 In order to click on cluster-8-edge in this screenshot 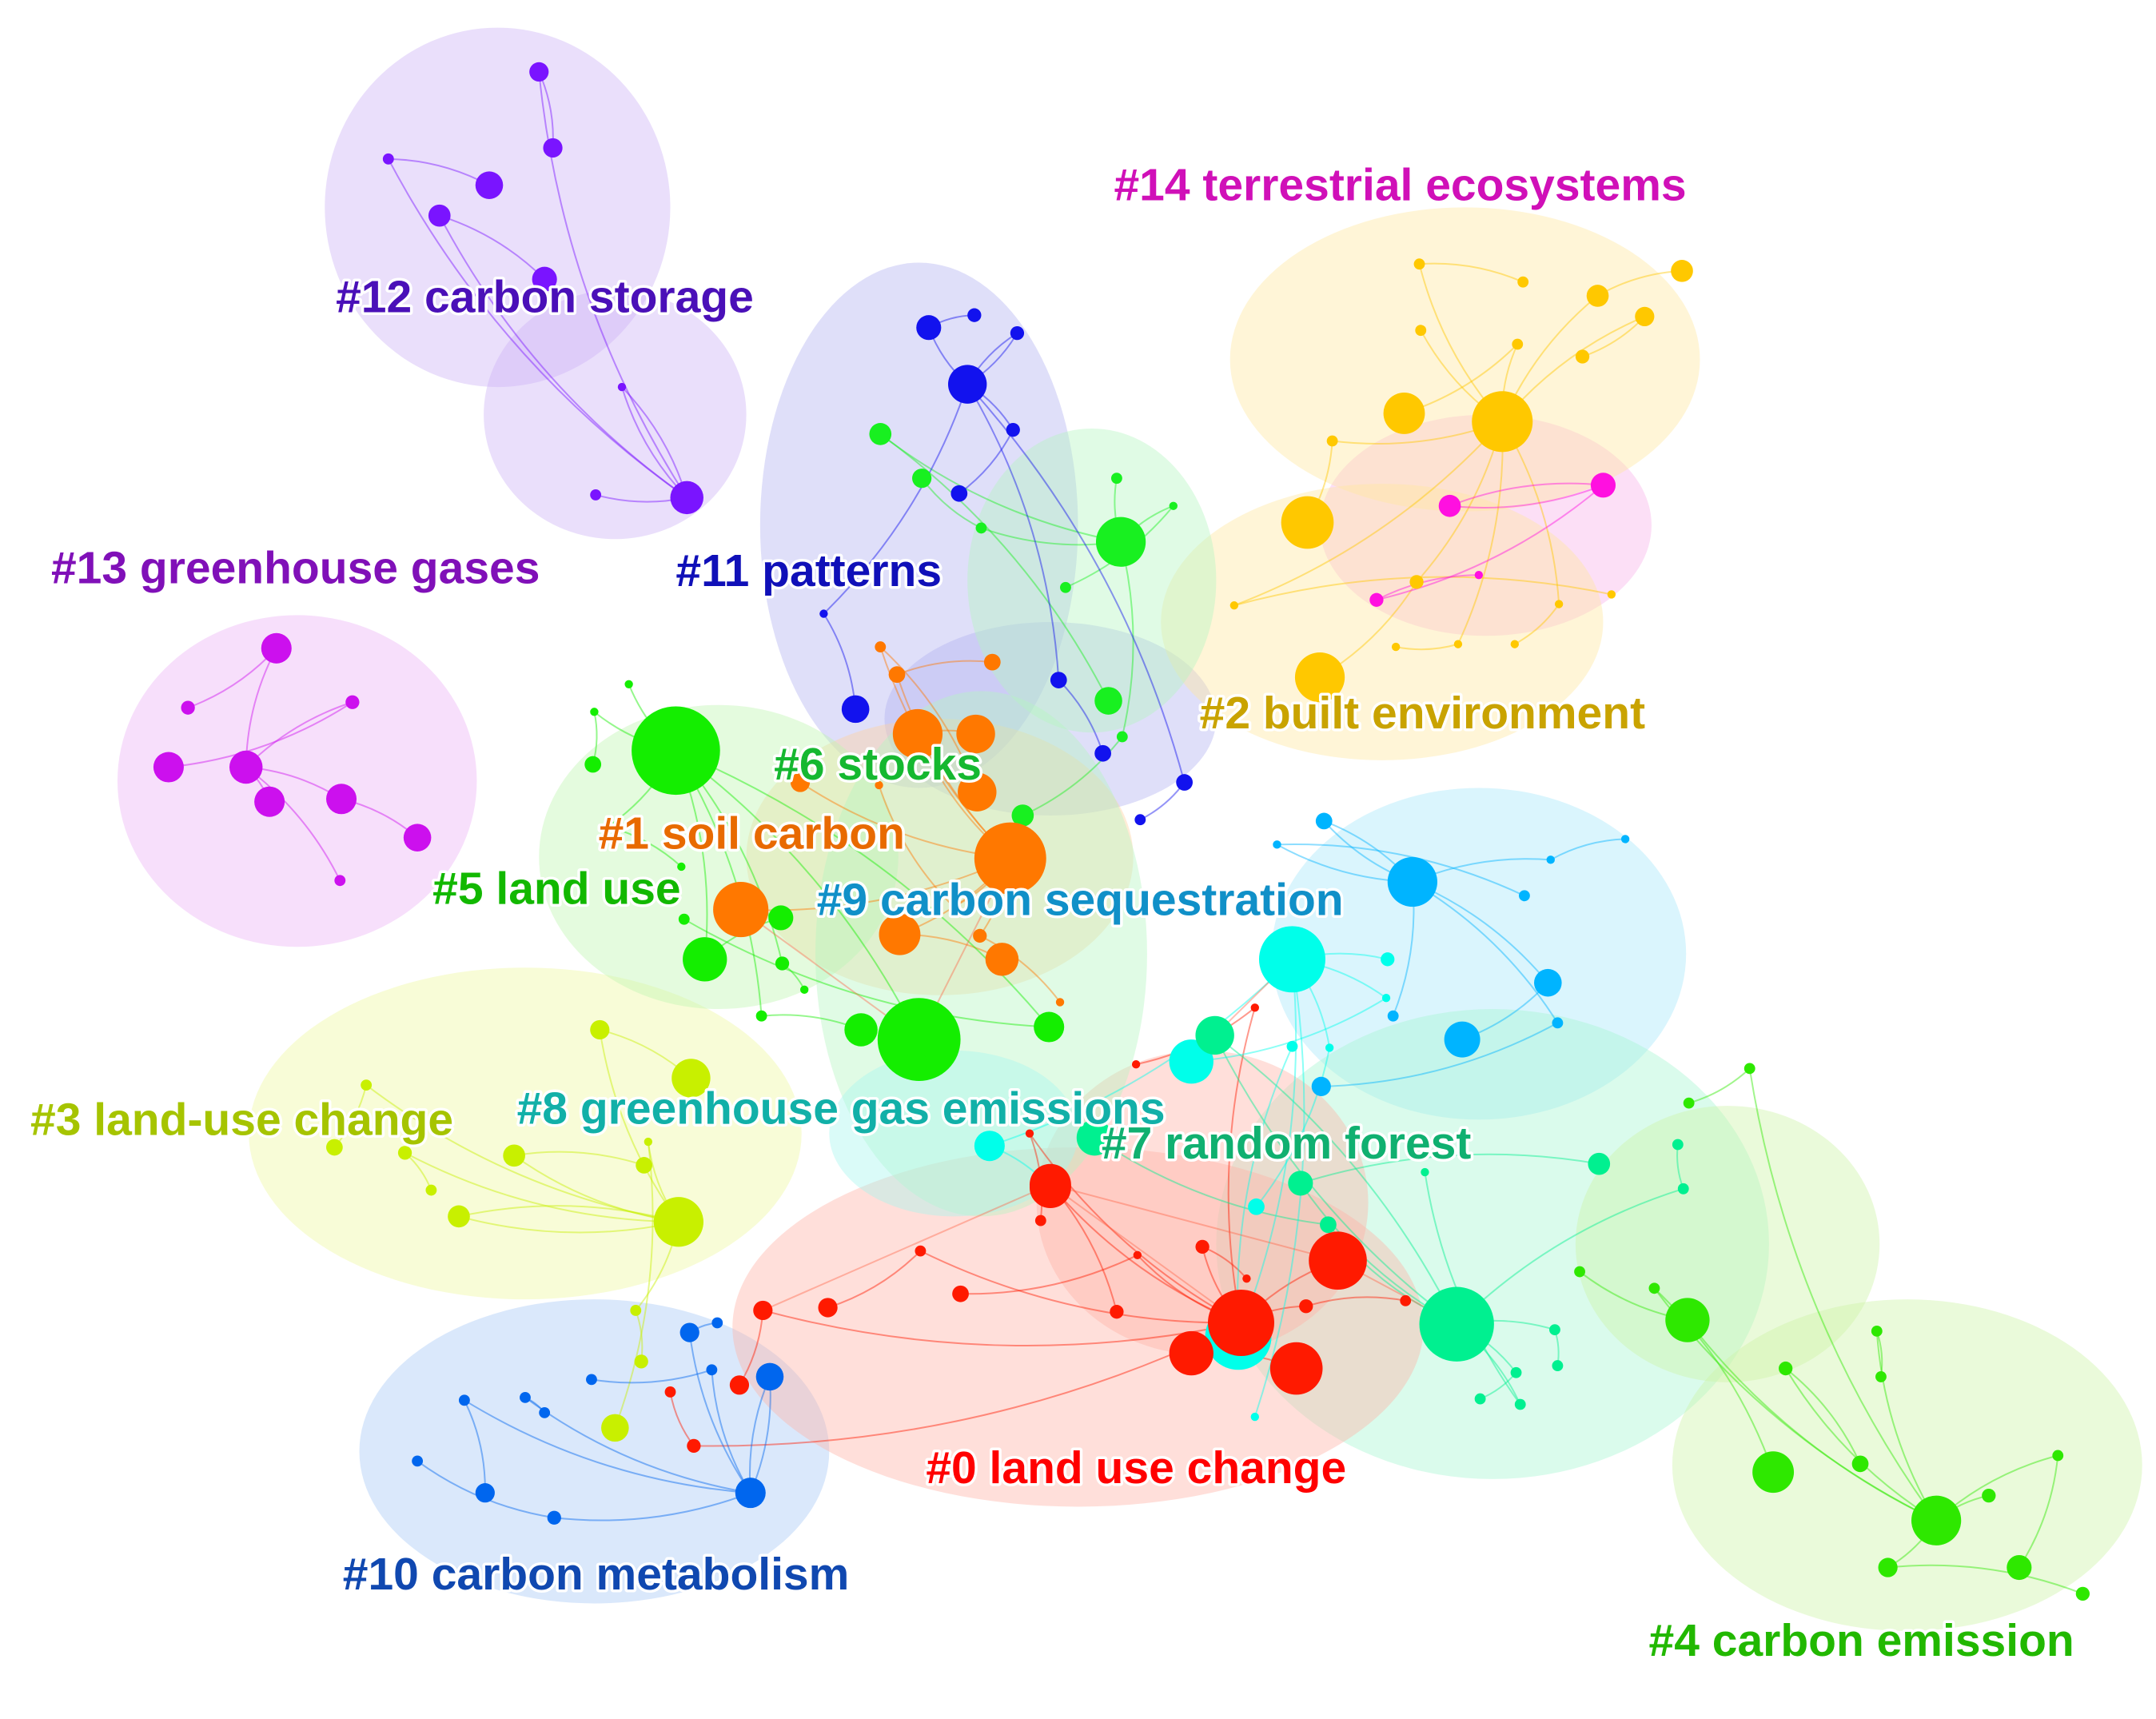, I will do `click(1141, 1053)`.